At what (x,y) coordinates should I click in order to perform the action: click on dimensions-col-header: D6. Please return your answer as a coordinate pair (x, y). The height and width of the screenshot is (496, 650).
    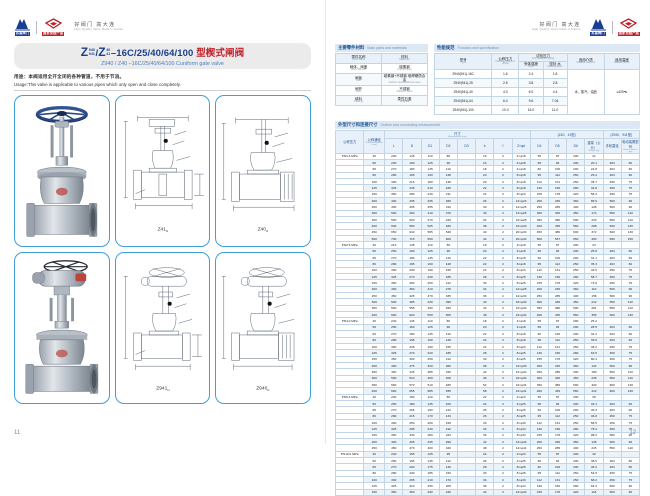
    Looking at the image, I should click on (576, 145).